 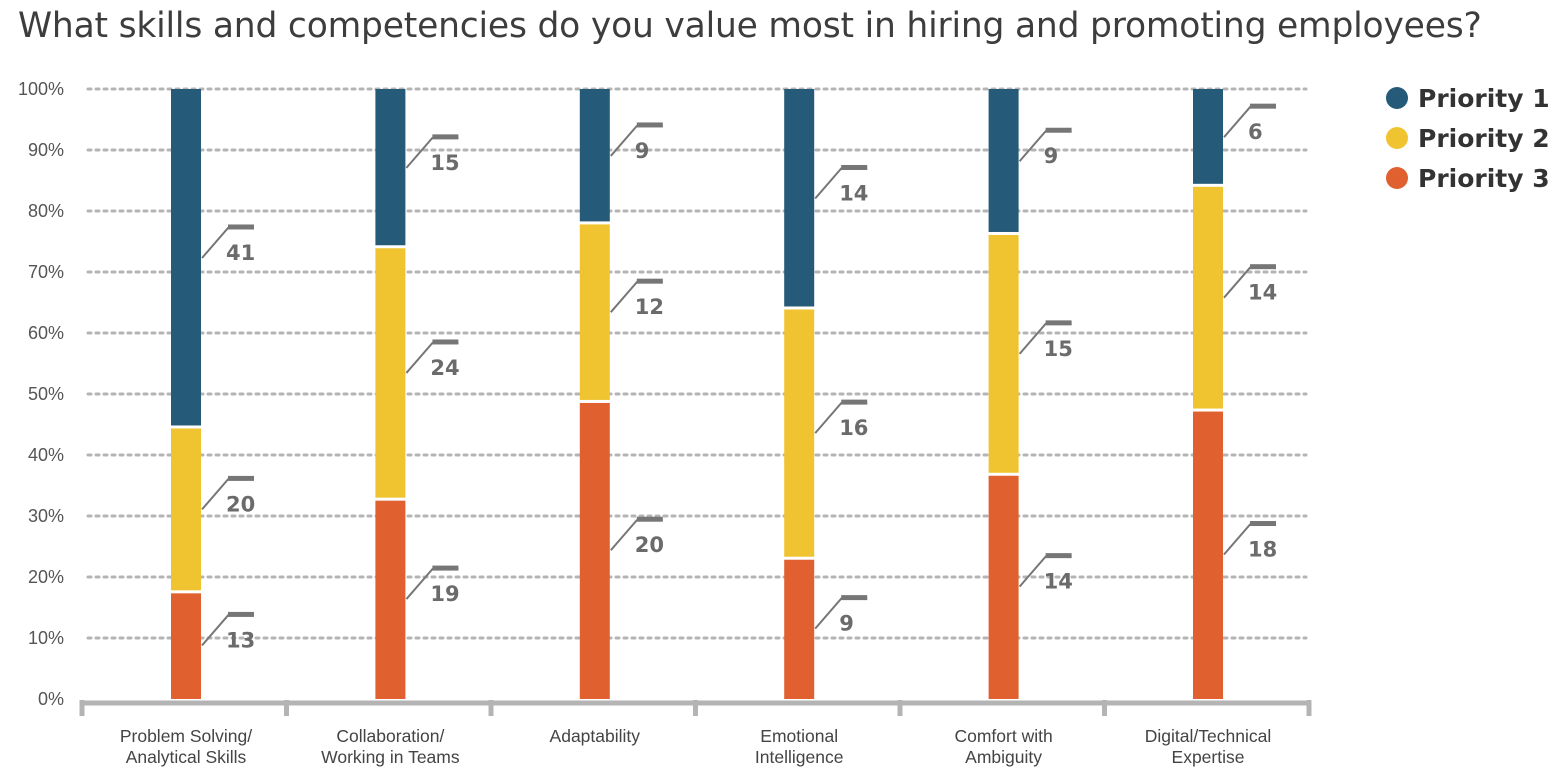 I want to click on legend-label: Priority 2, so click(x=1484, y=138).